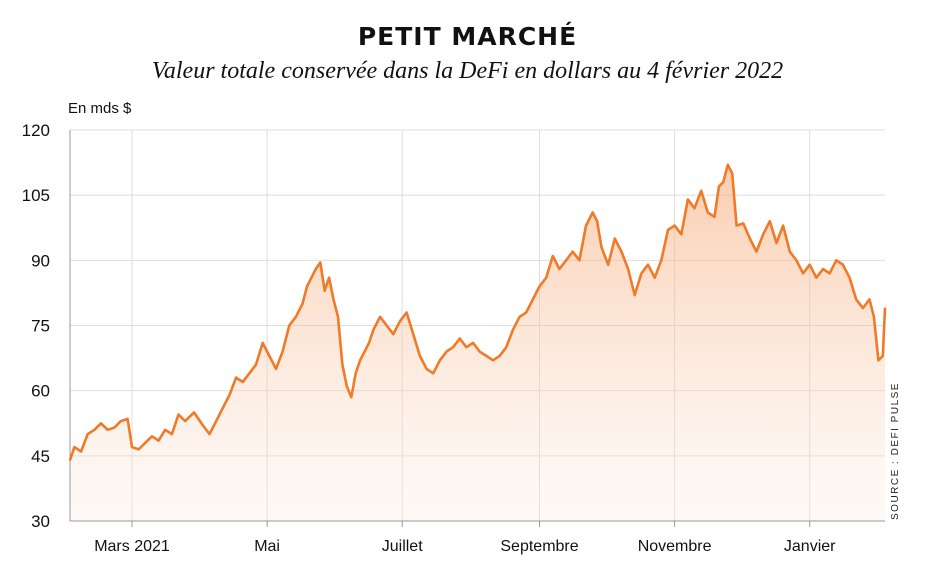 The height and width of the screenshot is (570, 935). I want to click on x-tick-label: Septembre, so click(539, 546).